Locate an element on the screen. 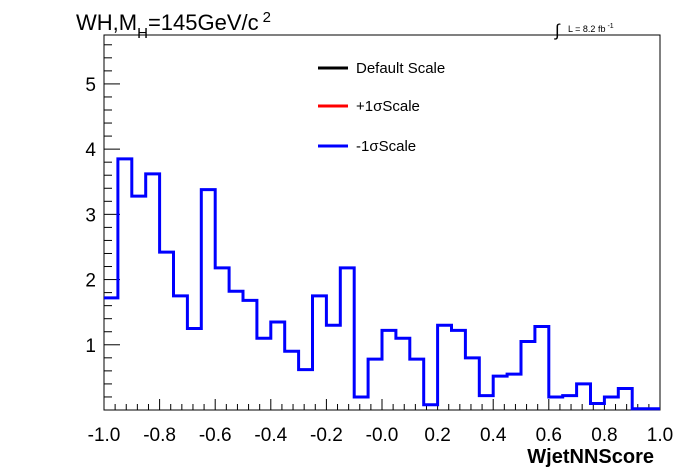  x-tick-label: 0.8 is located at coordinates (604, 435).